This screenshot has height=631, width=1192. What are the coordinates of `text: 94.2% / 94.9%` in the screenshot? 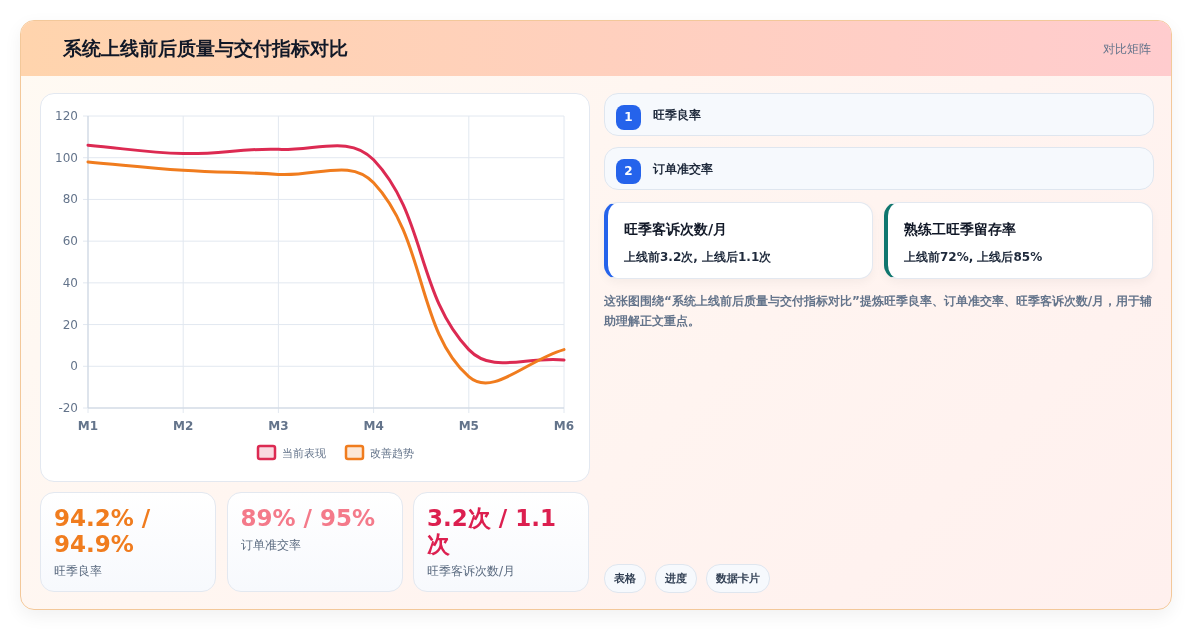 It's located at (103, 531).